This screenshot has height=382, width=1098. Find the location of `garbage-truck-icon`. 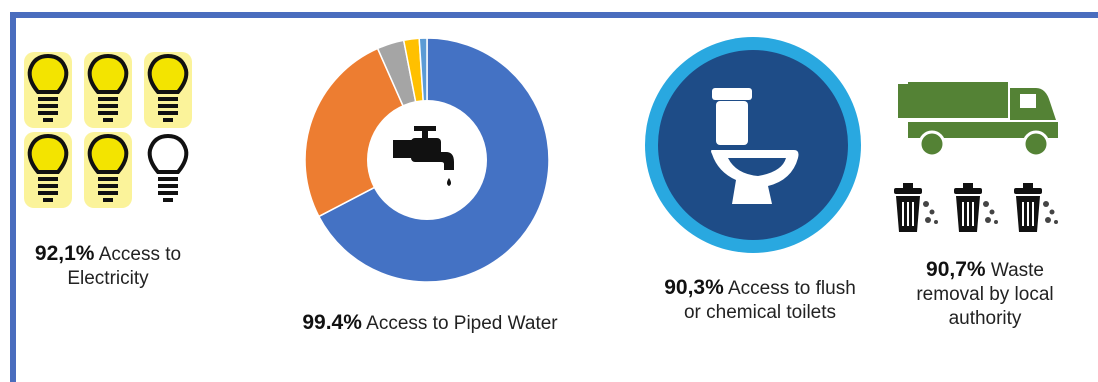

garbage-truck-icon is located at coordinates (978, 120).